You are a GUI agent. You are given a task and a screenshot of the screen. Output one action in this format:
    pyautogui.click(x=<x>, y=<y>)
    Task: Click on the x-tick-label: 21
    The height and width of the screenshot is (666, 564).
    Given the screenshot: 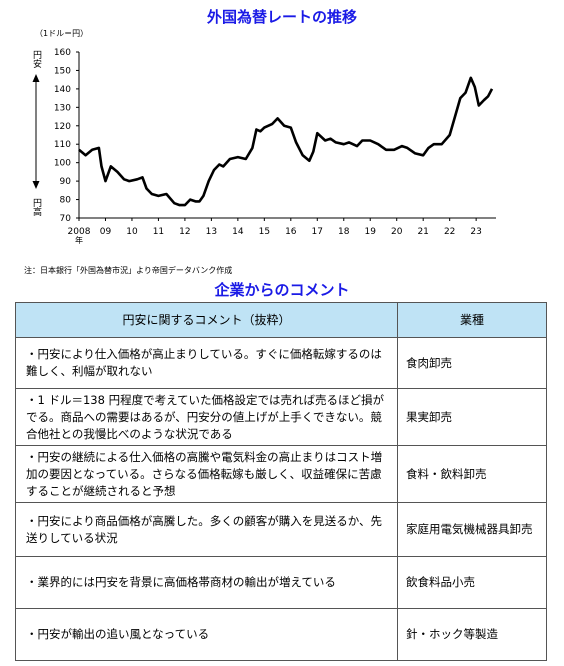 What is the action you would take?
    pyautogui.click(x=422, y=232)
    